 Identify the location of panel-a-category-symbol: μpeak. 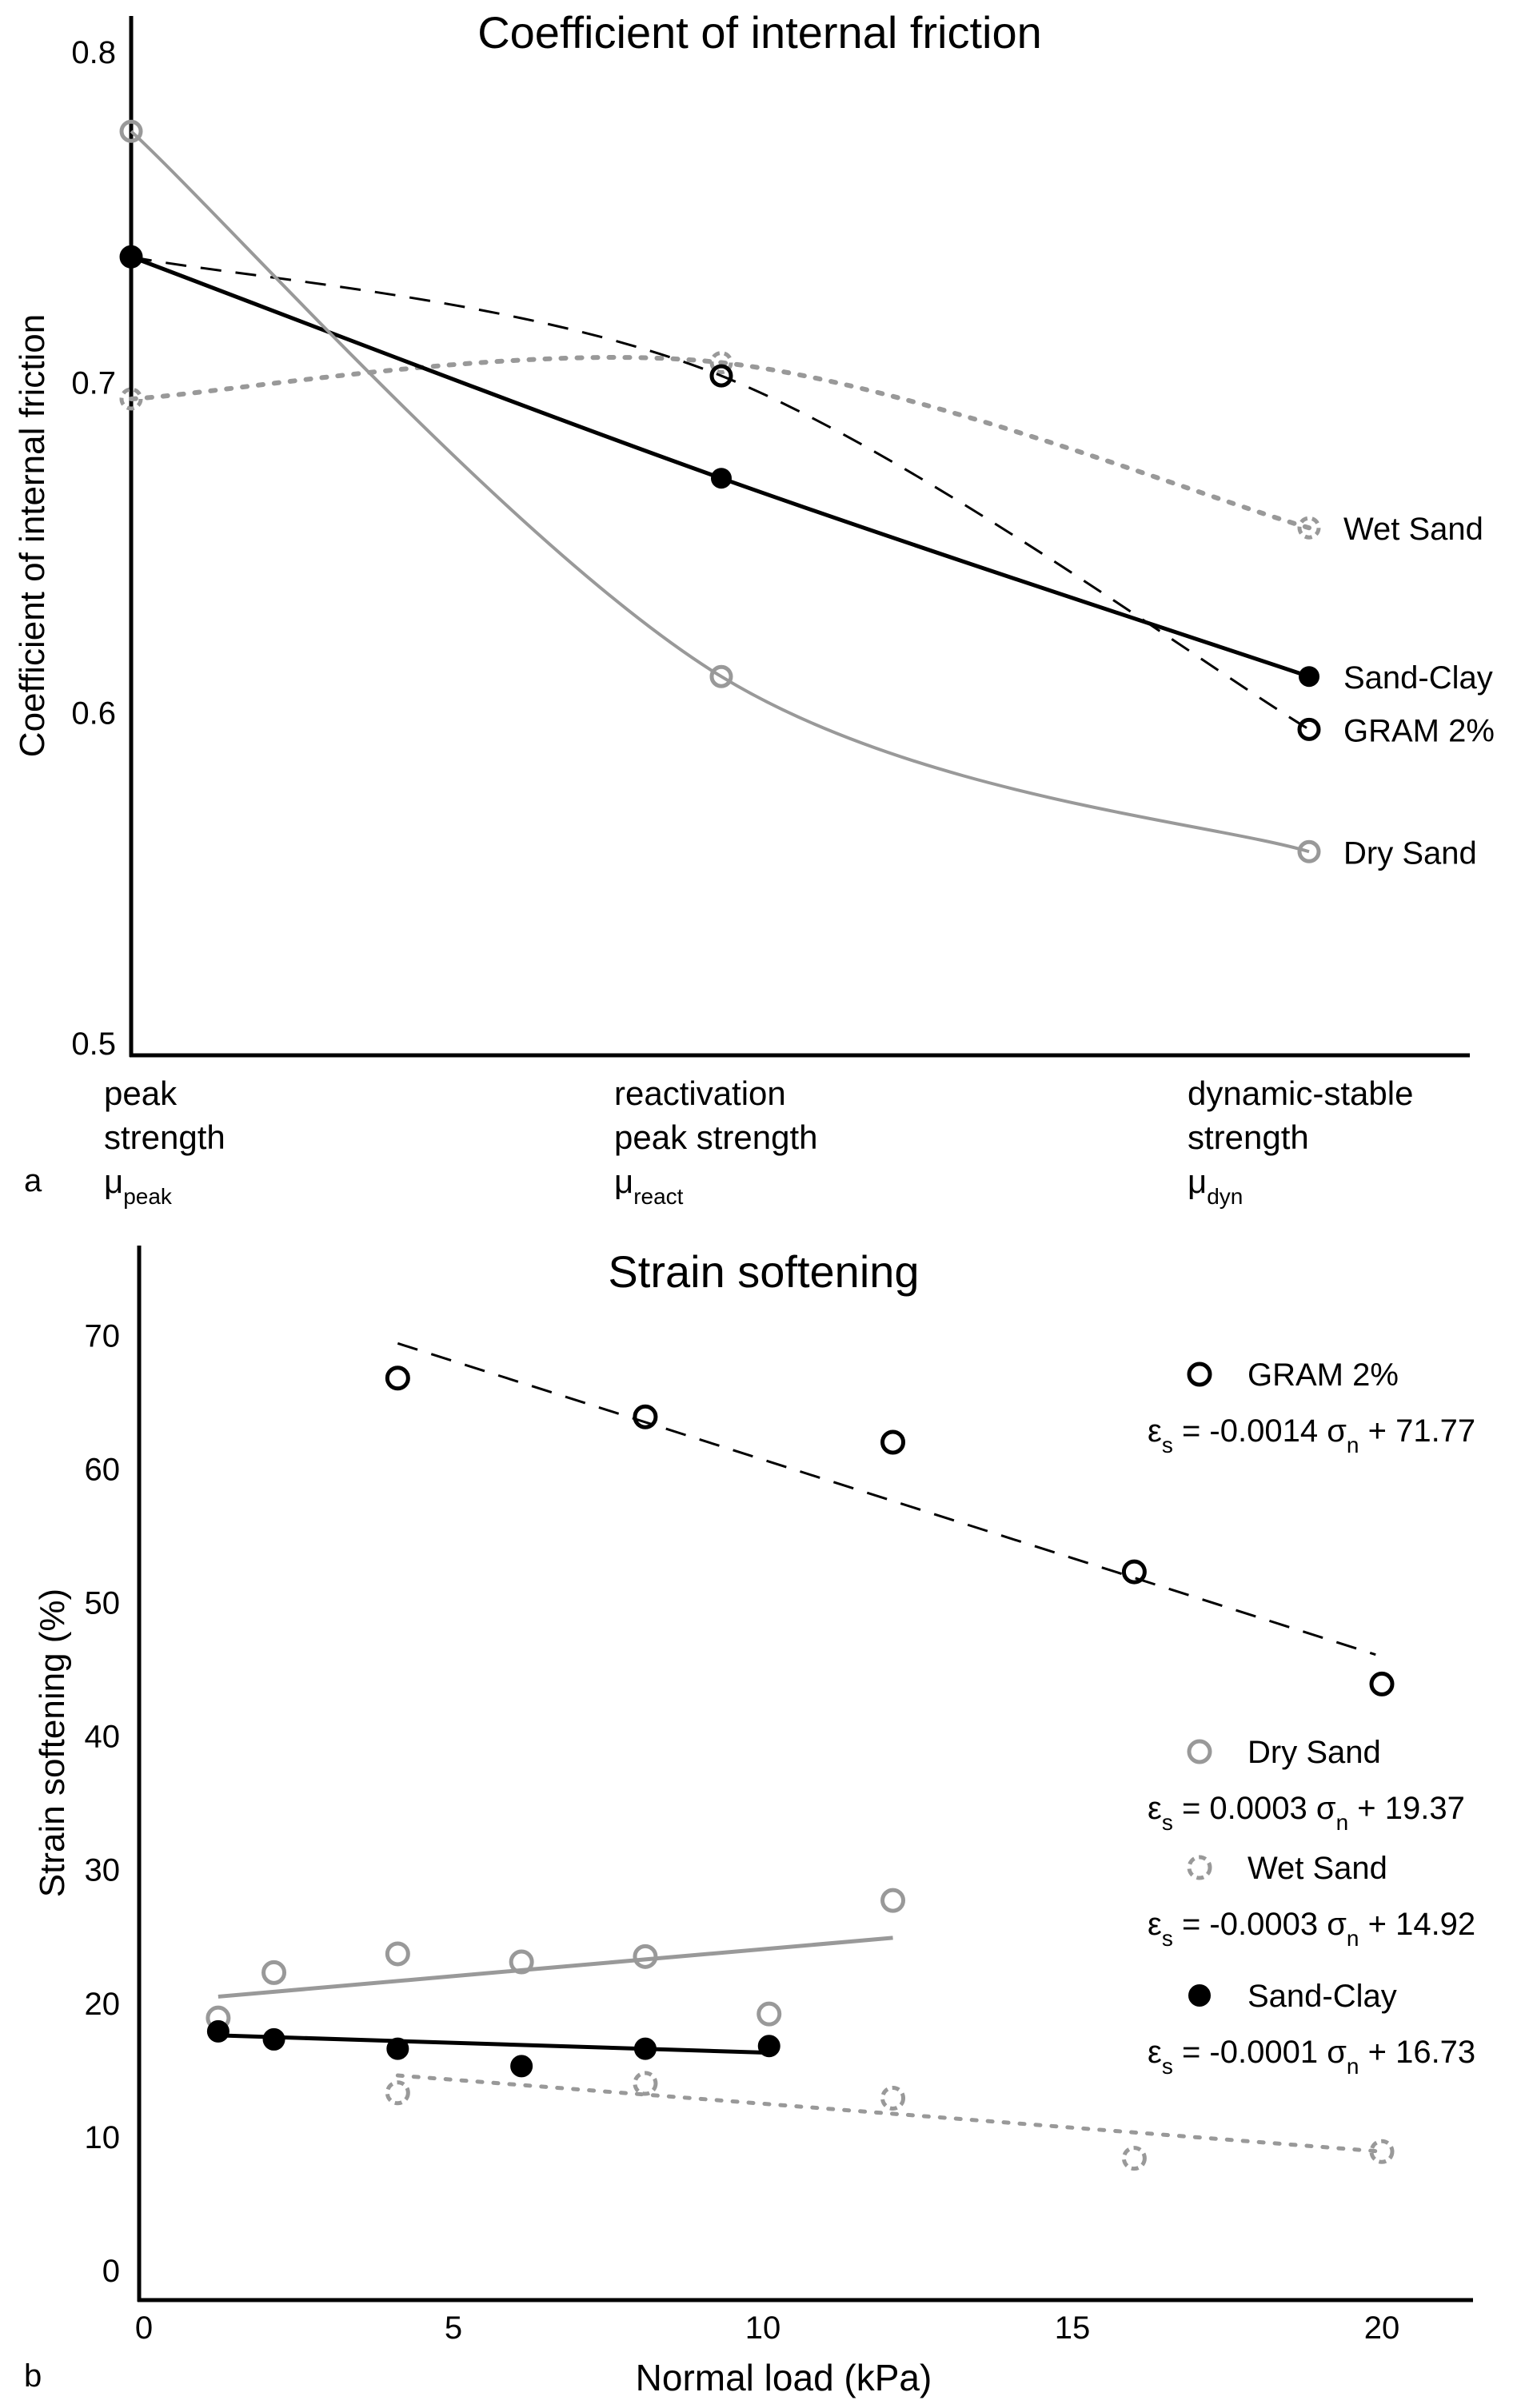
(138, 1185).